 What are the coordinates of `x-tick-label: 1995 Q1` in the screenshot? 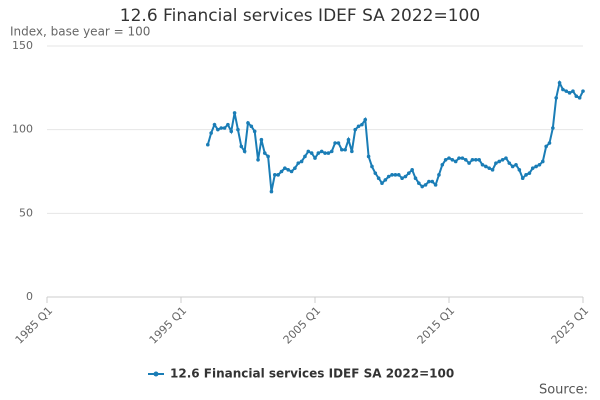 It's located at (168, 325).